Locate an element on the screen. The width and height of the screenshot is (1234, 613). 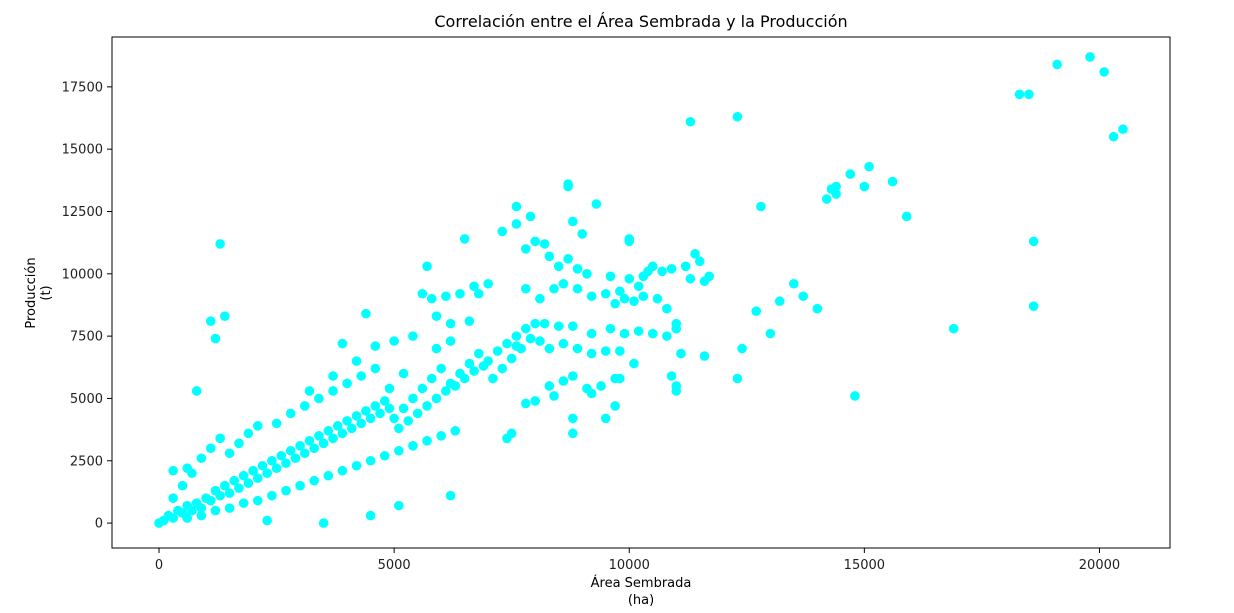
x-tick-label: 20000 is located at coordinates (1099, 565).